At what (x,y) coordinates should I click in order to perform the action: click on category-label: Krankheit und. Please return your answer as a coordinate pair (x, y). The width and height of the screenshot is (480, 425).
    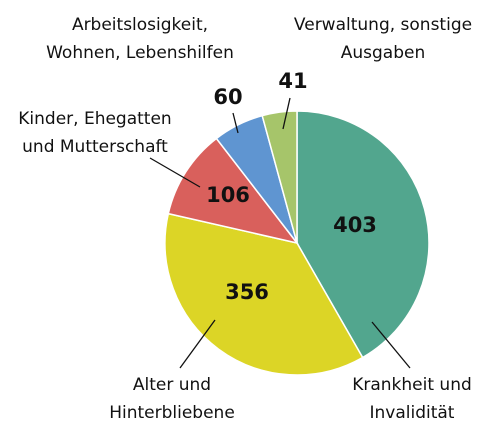
    Looking at the image, I should click on (412, 385).